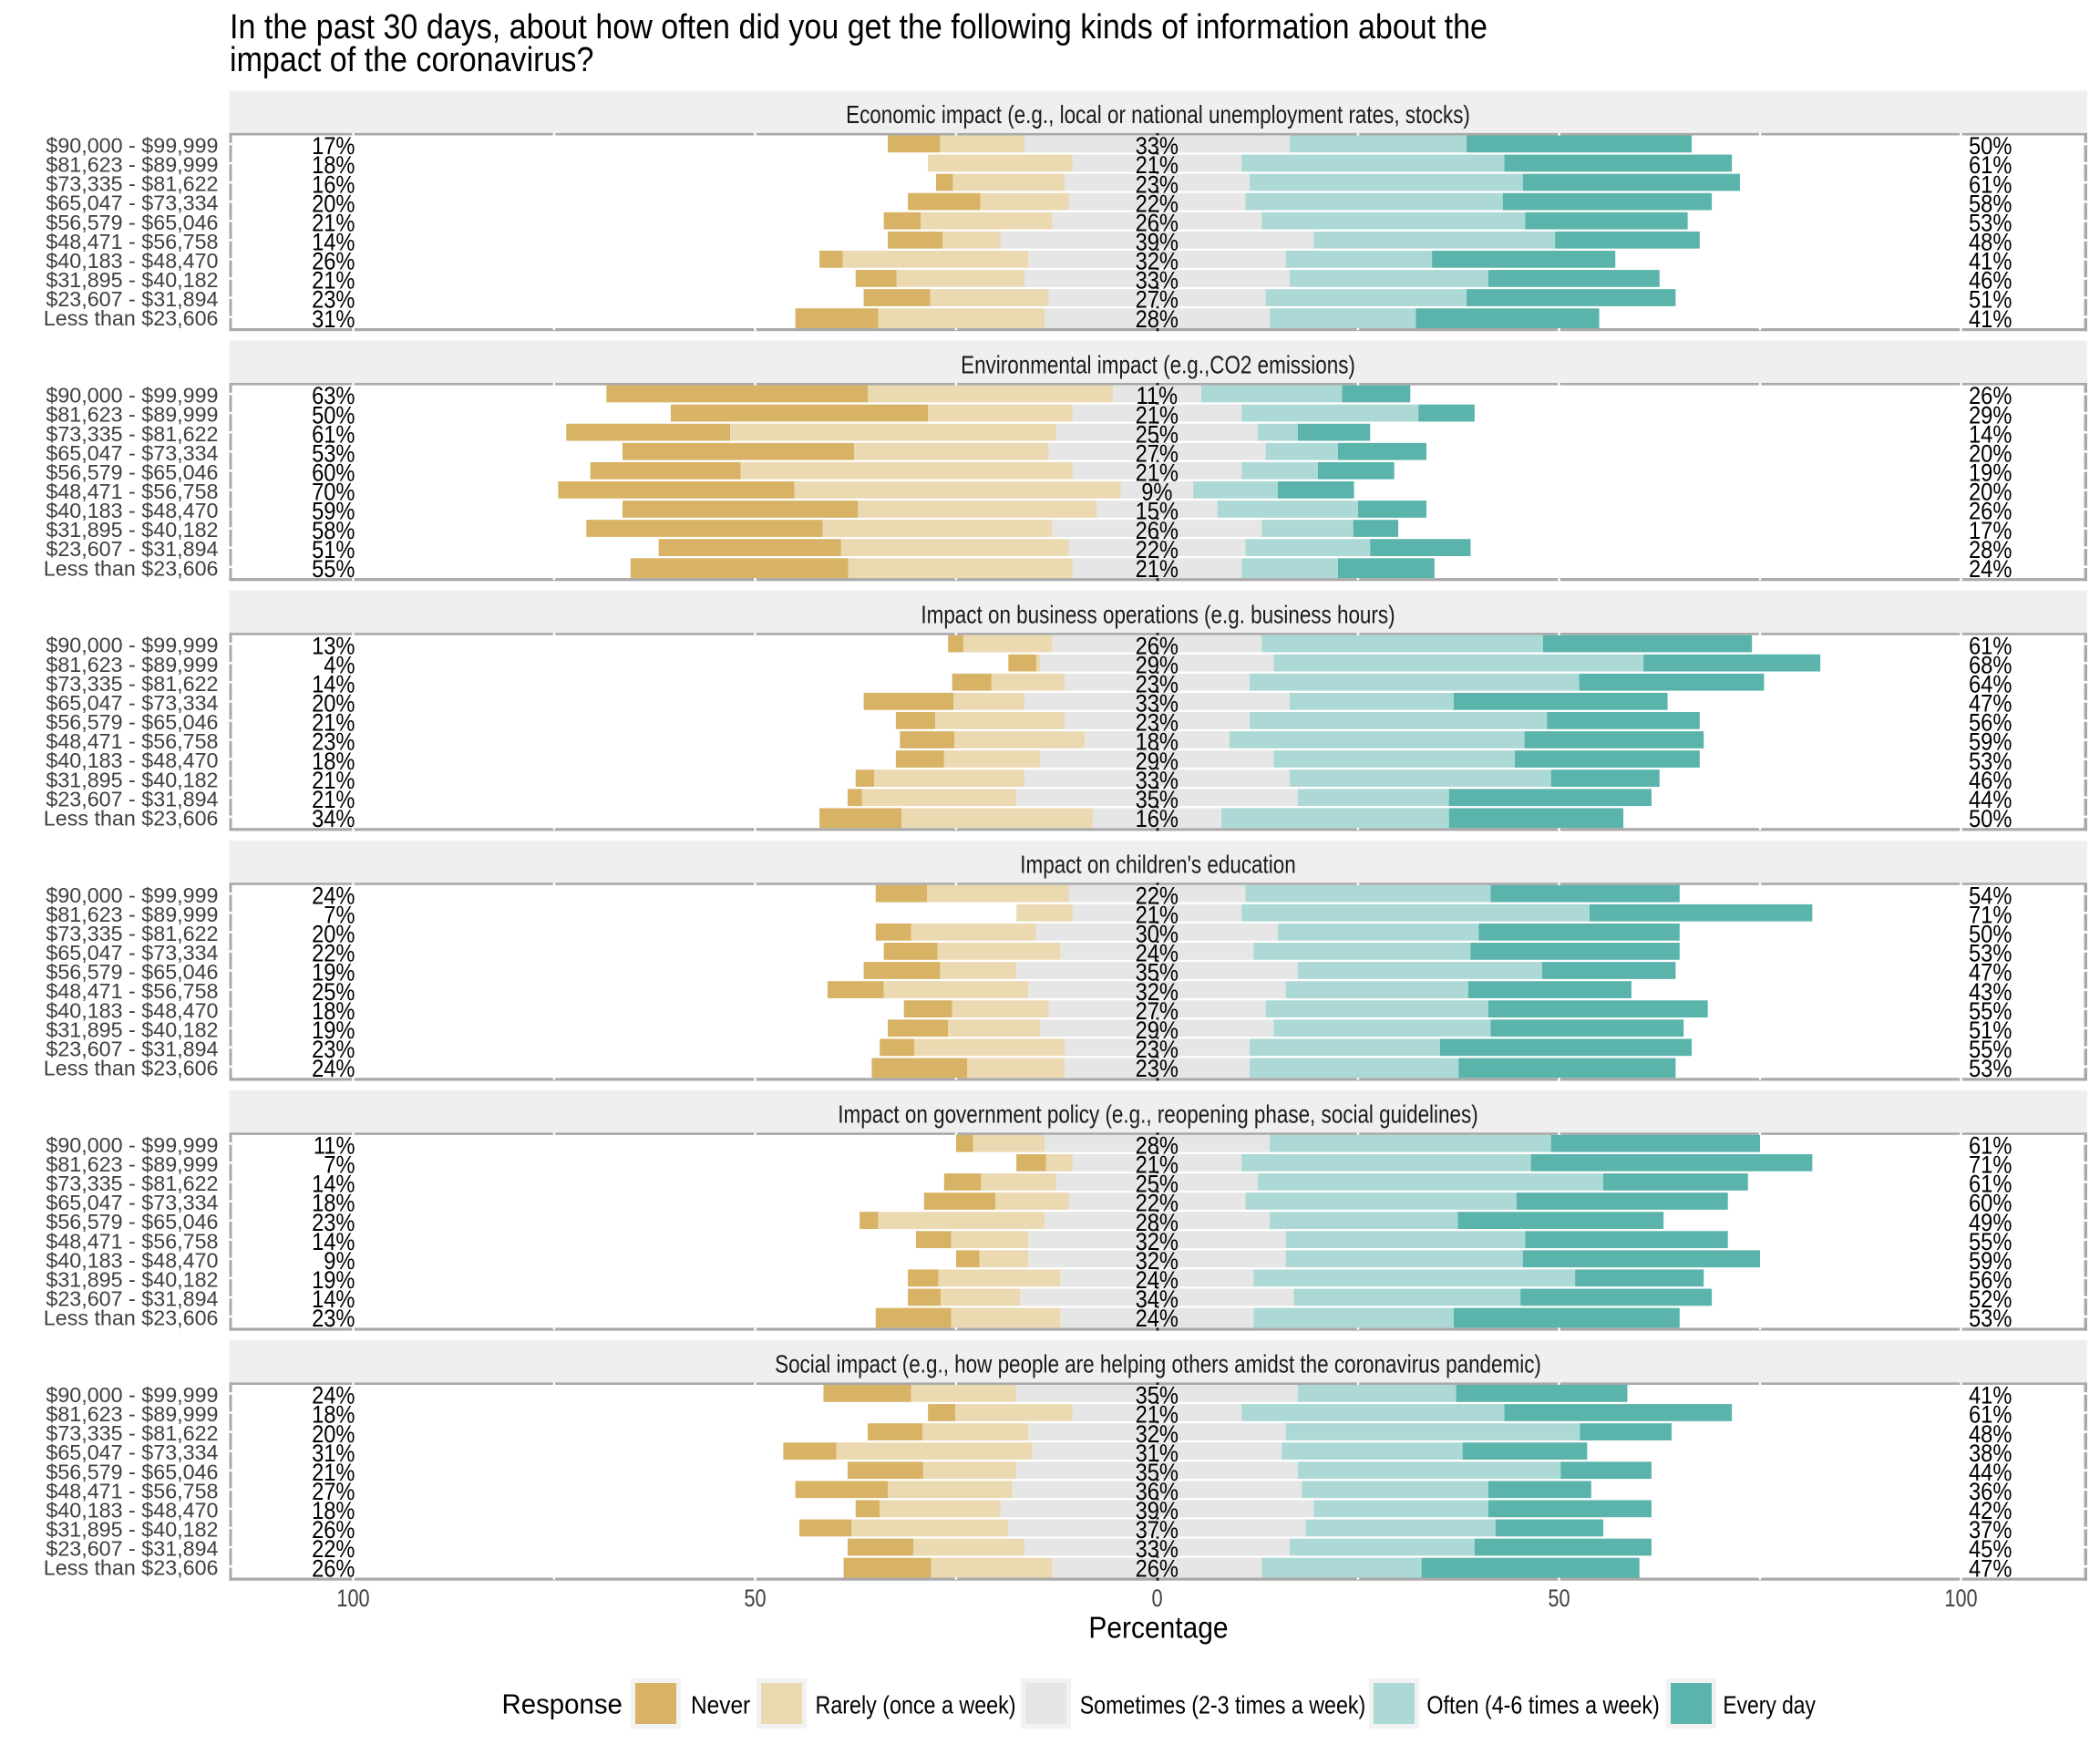 The height and width of the screenshot is (1755, 2100). What do you see at coordinates (1990, 914) in the screenshot?
I see `svg-text: 71%` at bounding box center [1990, 914].